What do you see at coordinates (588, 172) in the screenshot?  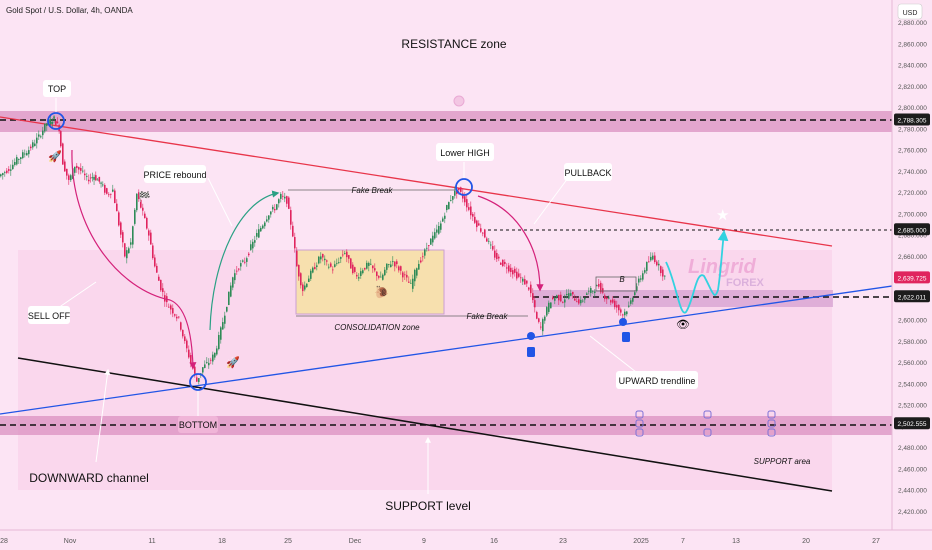 I see `pullback-label: PULLBACK` at bounding box center [588, 172].